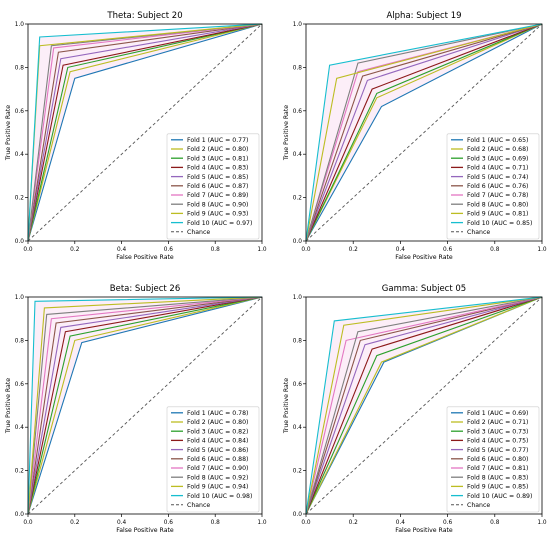  I want to click on legend-entry: Fold 1 (AUC = 0.65), so click(497, 140).